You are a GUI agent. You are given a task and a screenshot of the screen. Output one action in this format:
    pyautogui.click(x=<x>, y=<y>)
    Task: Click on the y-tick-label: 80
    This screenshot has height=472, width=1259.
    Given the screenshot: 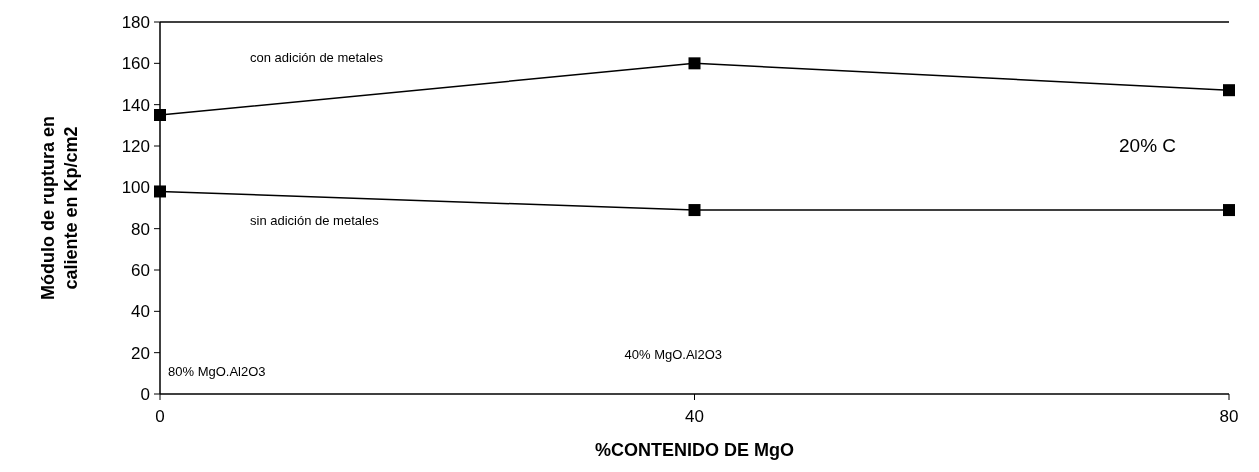 What is the action you would take?
    pyautogui.click(x=140, y=229)
    